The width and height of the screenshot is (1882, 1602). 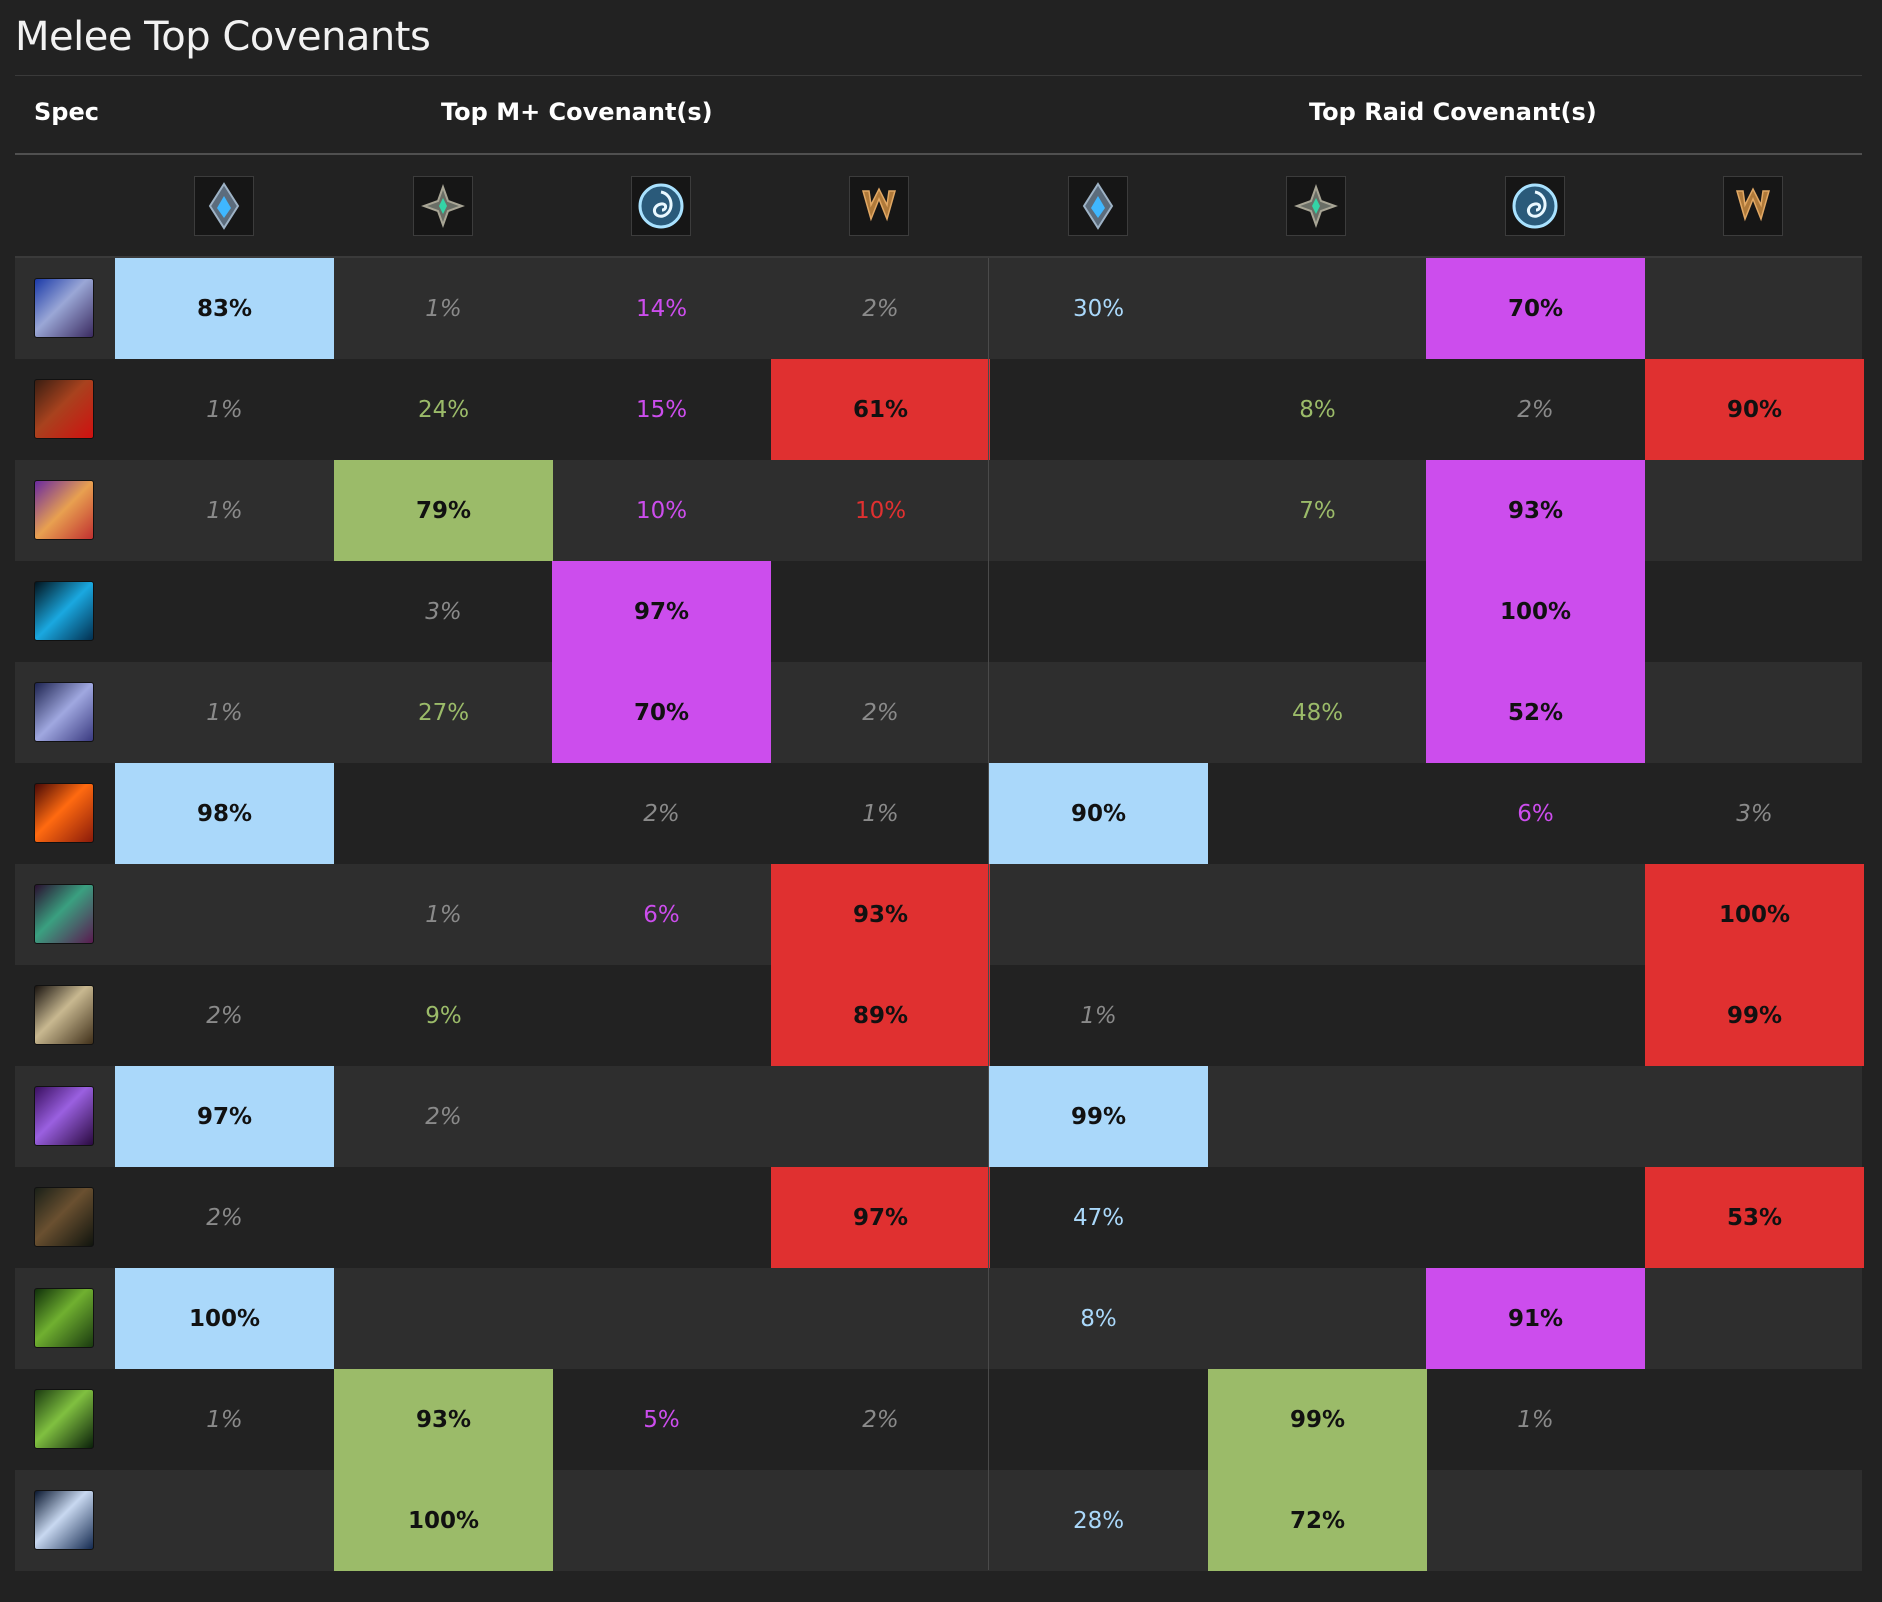 What do you see at coordinates (1754, 1015) in the screenshot?
I see `raid-cell-venthyr: 99%` at bounding box center [1754, 1015].